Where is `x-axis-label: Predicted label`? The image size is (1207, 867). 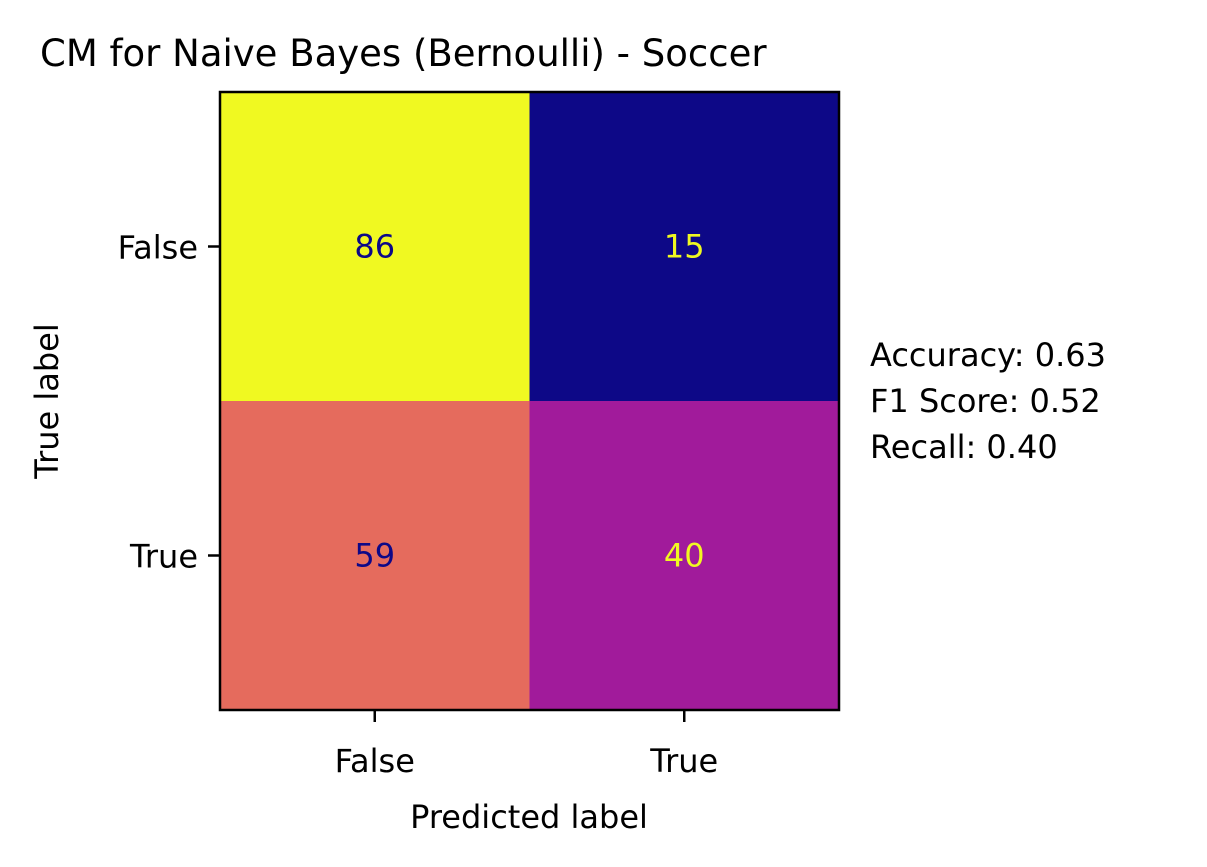
x-axis-label: Predicted label is located at coordinates (529, 817).